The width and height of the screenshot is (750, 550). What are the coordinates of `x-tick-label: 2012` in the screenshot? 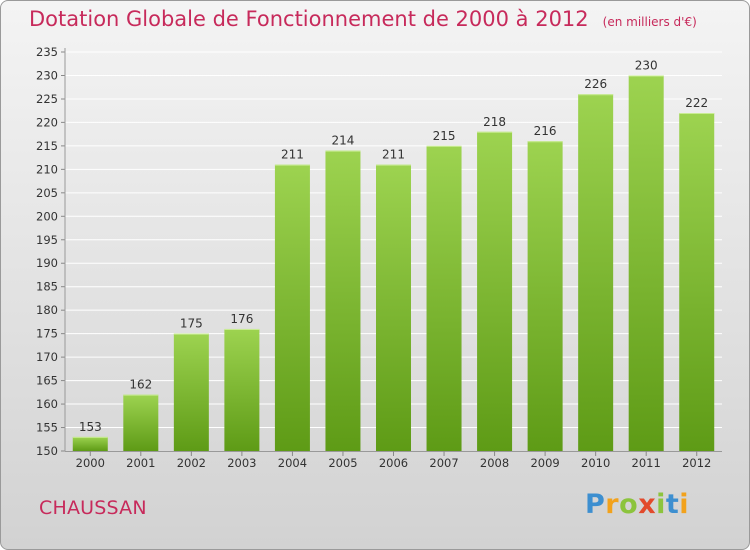 It's located at (696, 463).